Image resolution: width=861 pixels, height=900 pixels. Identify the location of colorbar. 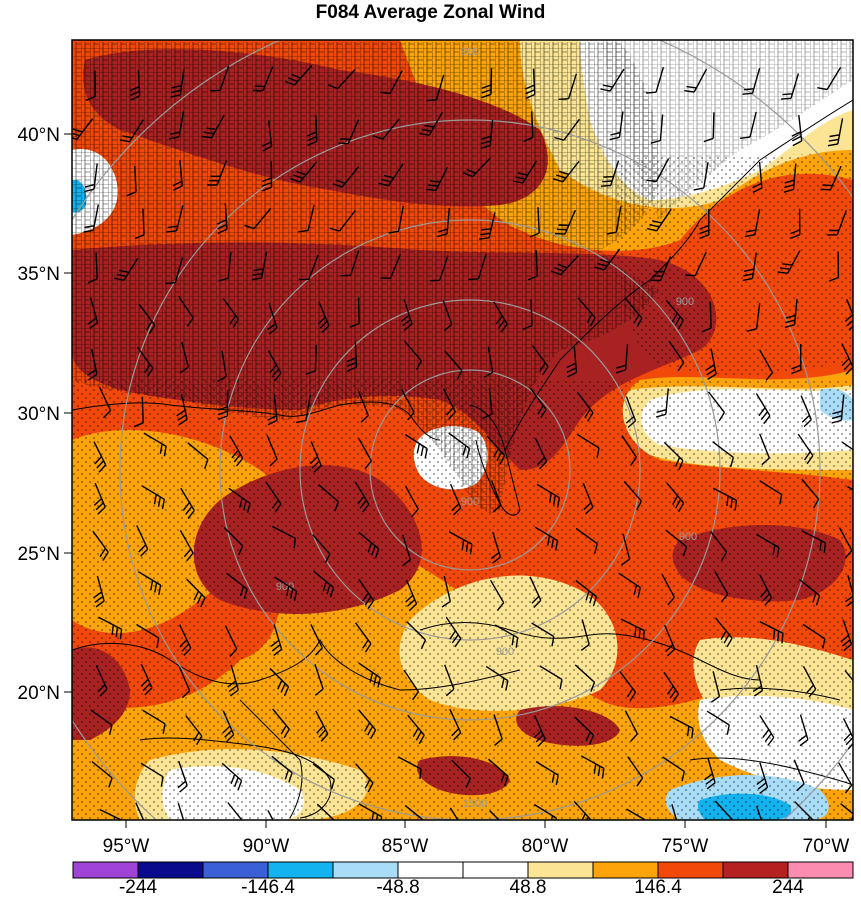
(463, 870).